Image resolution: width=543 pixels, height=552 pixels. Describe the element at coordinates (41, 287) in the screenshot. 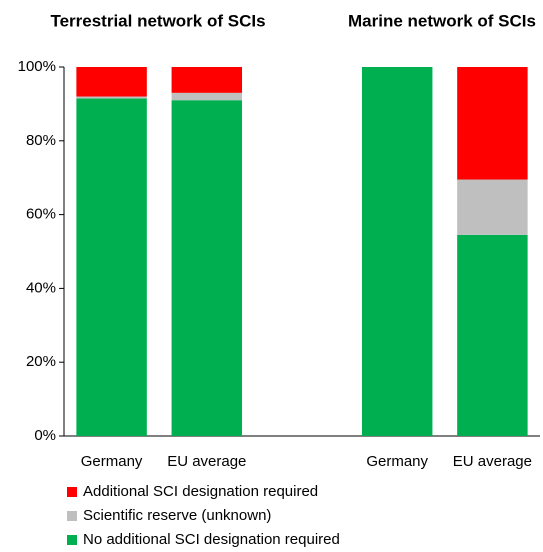

I see `y-tick-label: 40%` at that location.